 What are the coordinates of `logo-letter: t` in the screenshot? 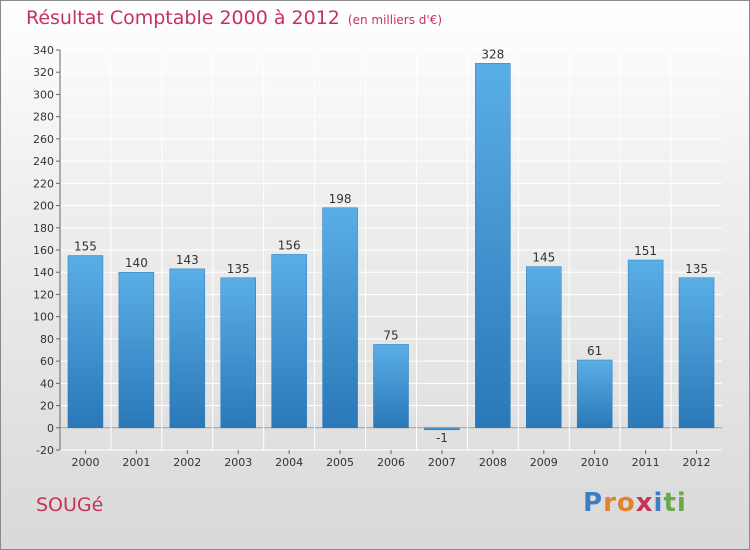 It's located at (670, 503).